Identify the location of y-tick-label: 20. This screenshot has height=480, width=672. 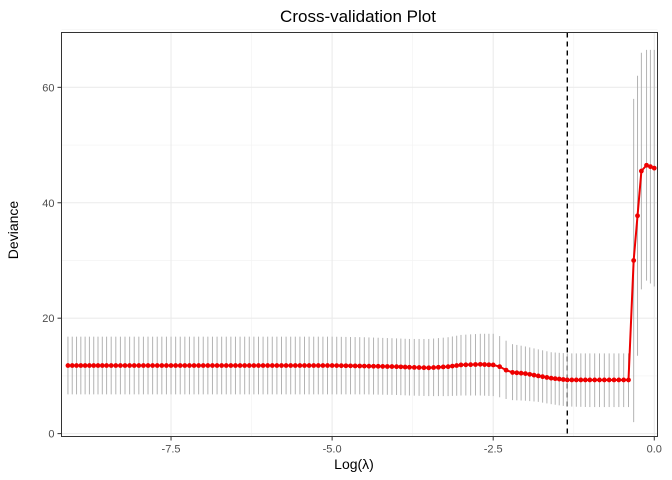
(48, 319).